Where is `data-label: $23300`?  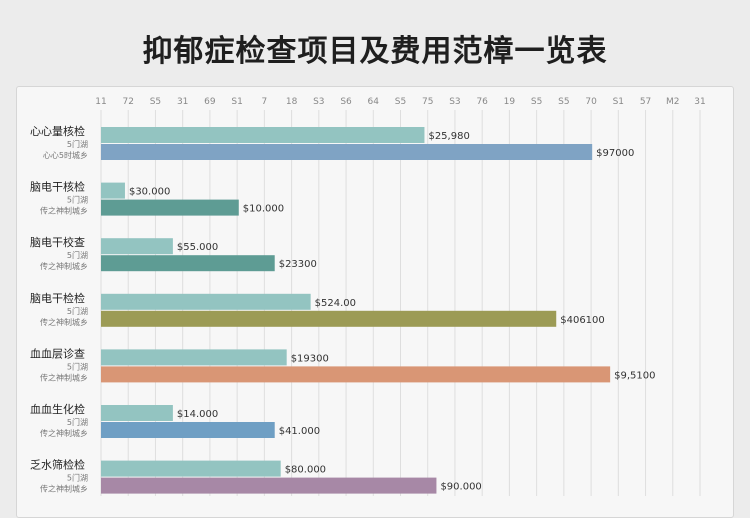 data-label: $23300 is located at coordinates (298, 264).